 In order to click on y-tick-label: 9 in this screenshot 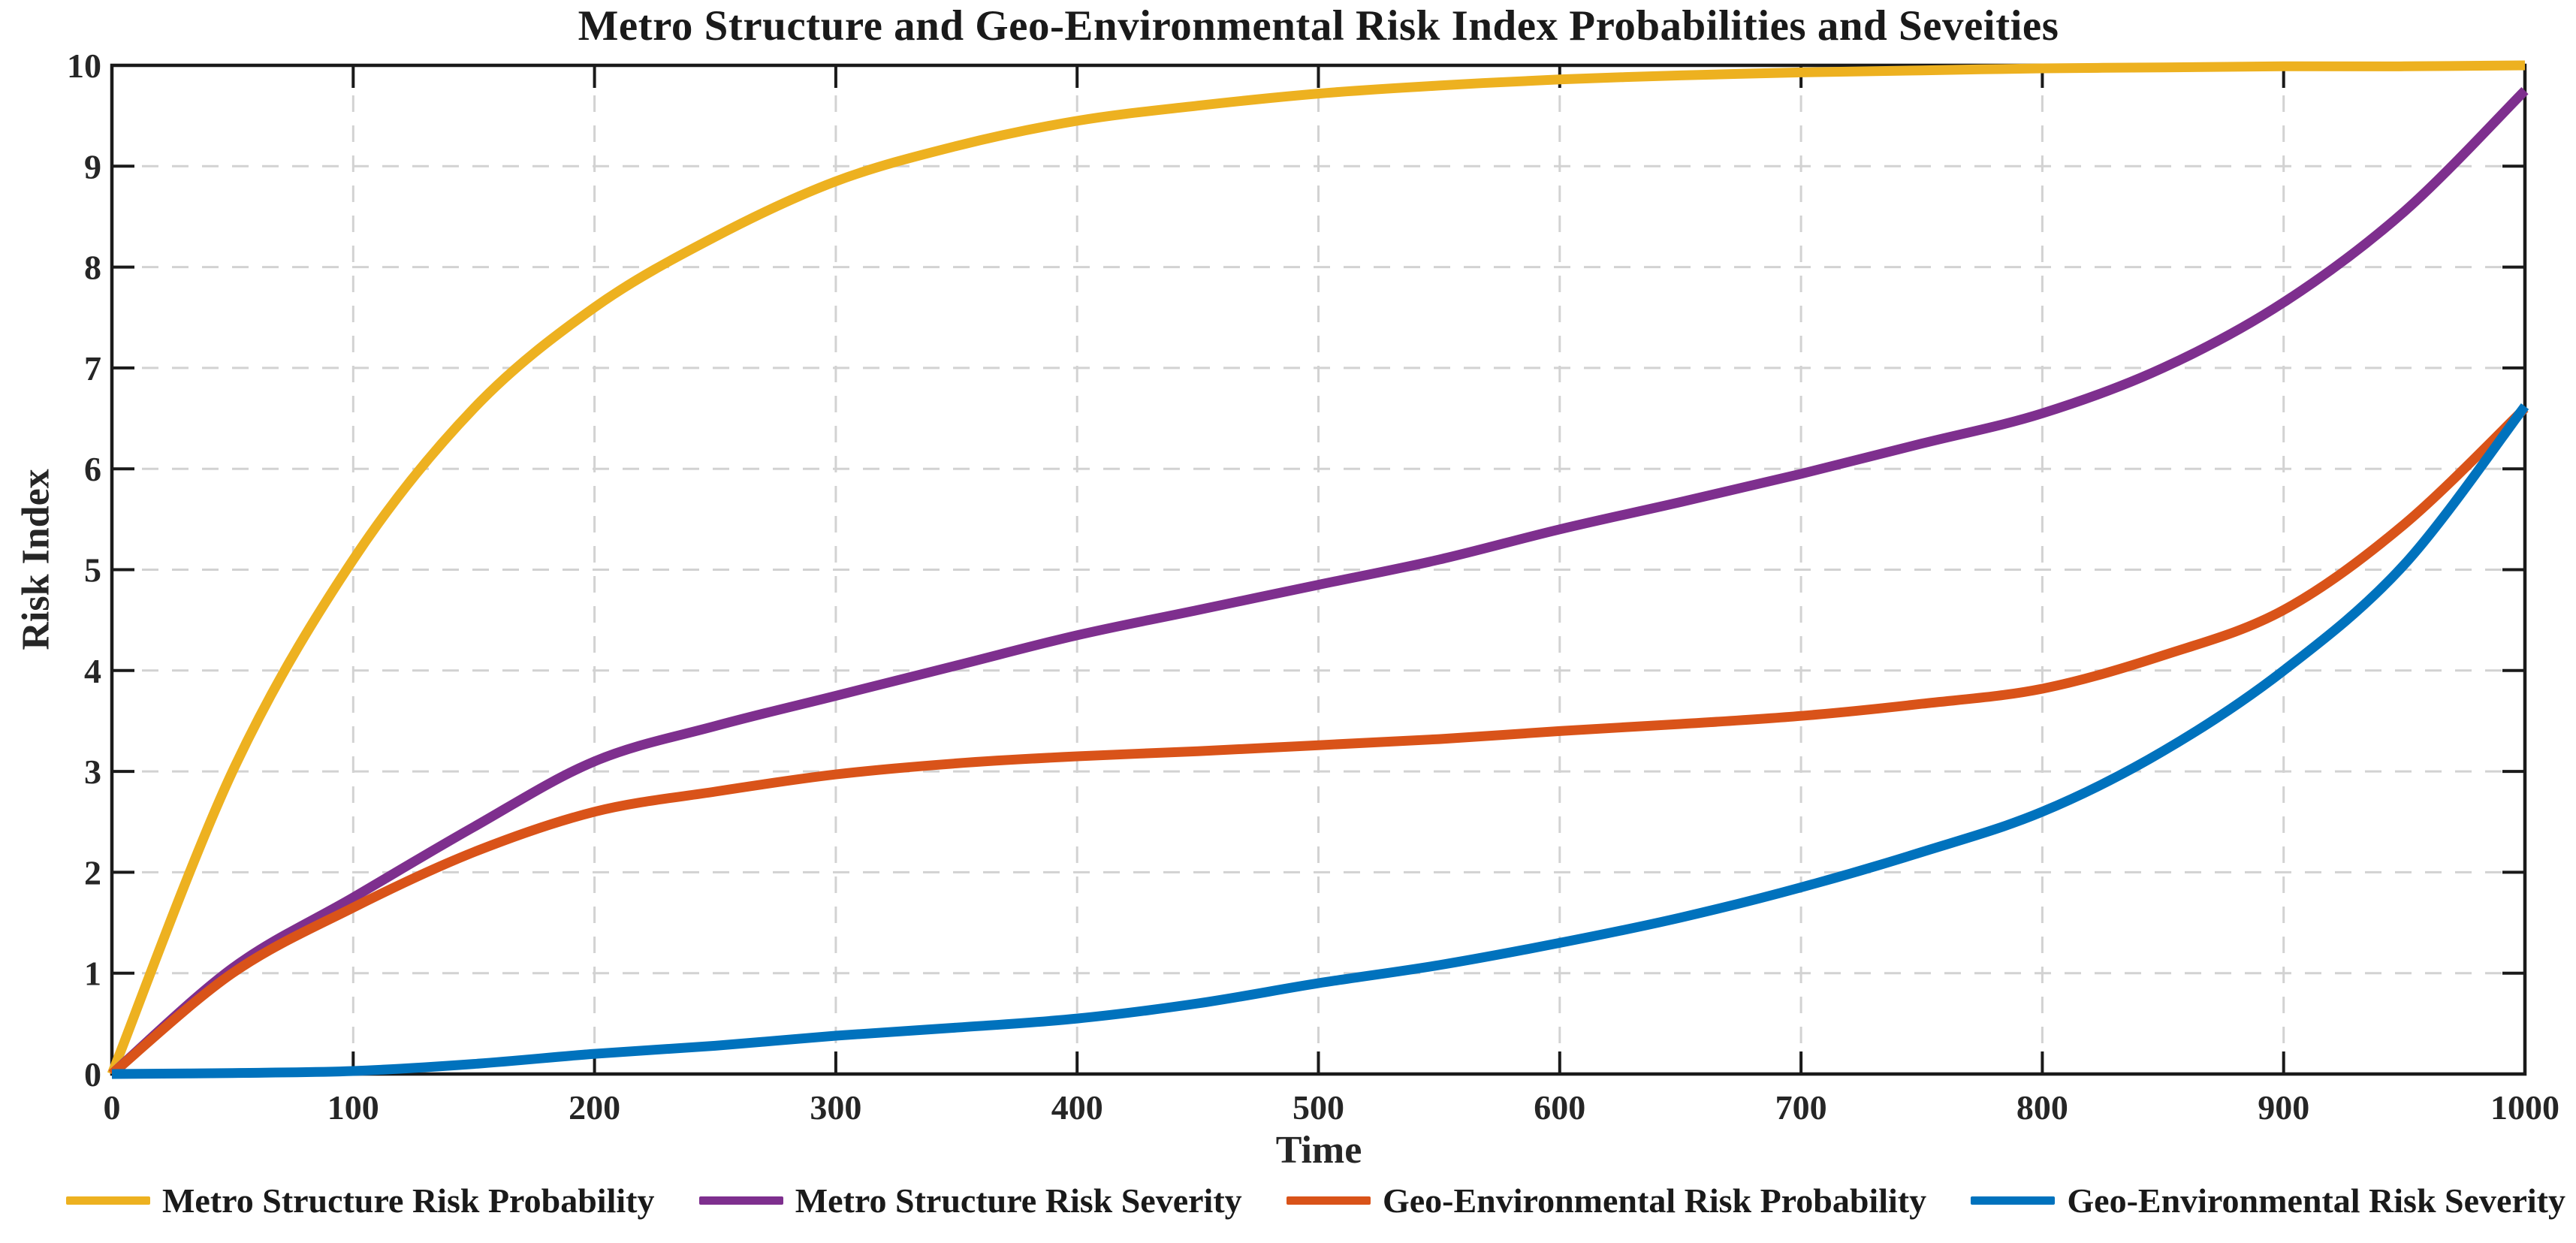, I will do `click(92, 167)`.